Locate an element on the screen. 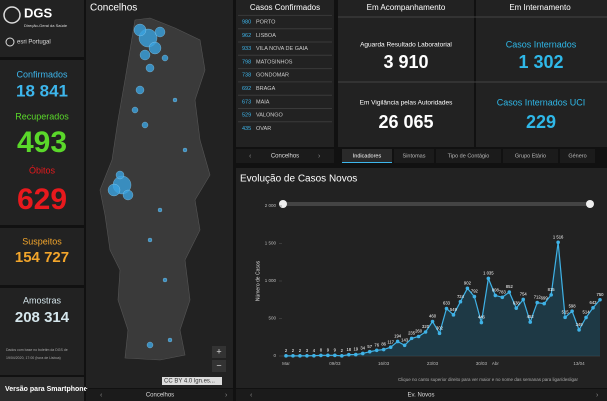 This screenshot has width=607, height=401. value-label: 235 is located at coordinates (412, 332).